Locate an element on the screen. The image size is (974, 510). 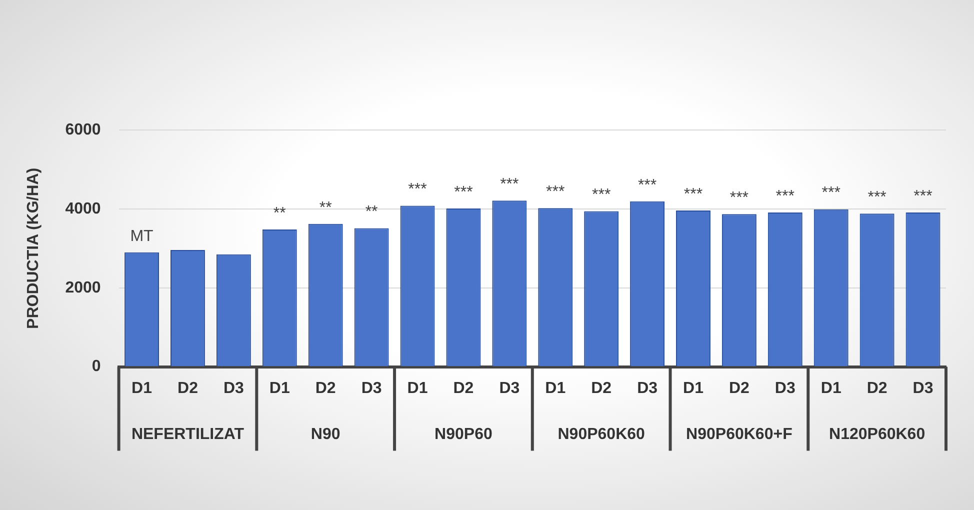
text: NEFERTILIZAT is located at coordinates (187, 435).